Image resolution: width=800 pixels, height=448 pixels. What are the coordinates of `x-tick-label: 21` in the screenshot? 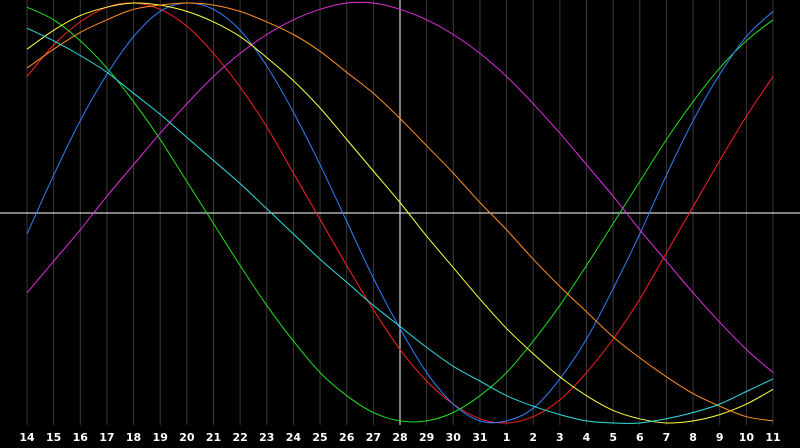 It's located at (213, 437).